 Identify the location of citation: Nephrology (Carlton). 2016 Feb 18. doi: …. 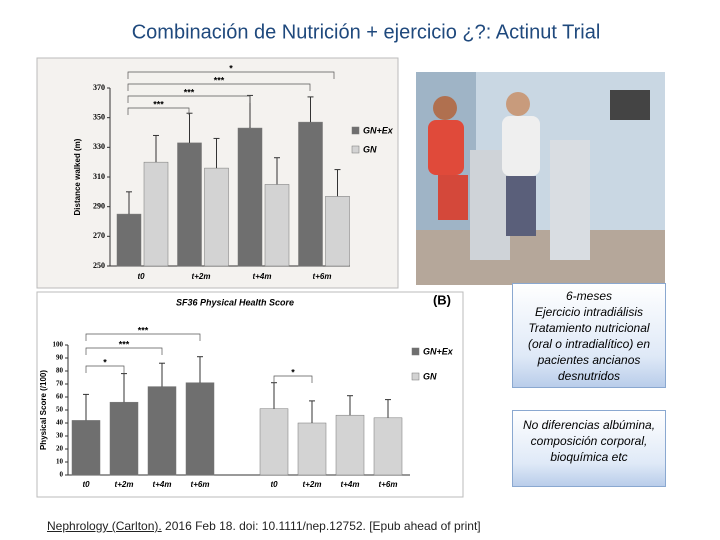
(264, 526).